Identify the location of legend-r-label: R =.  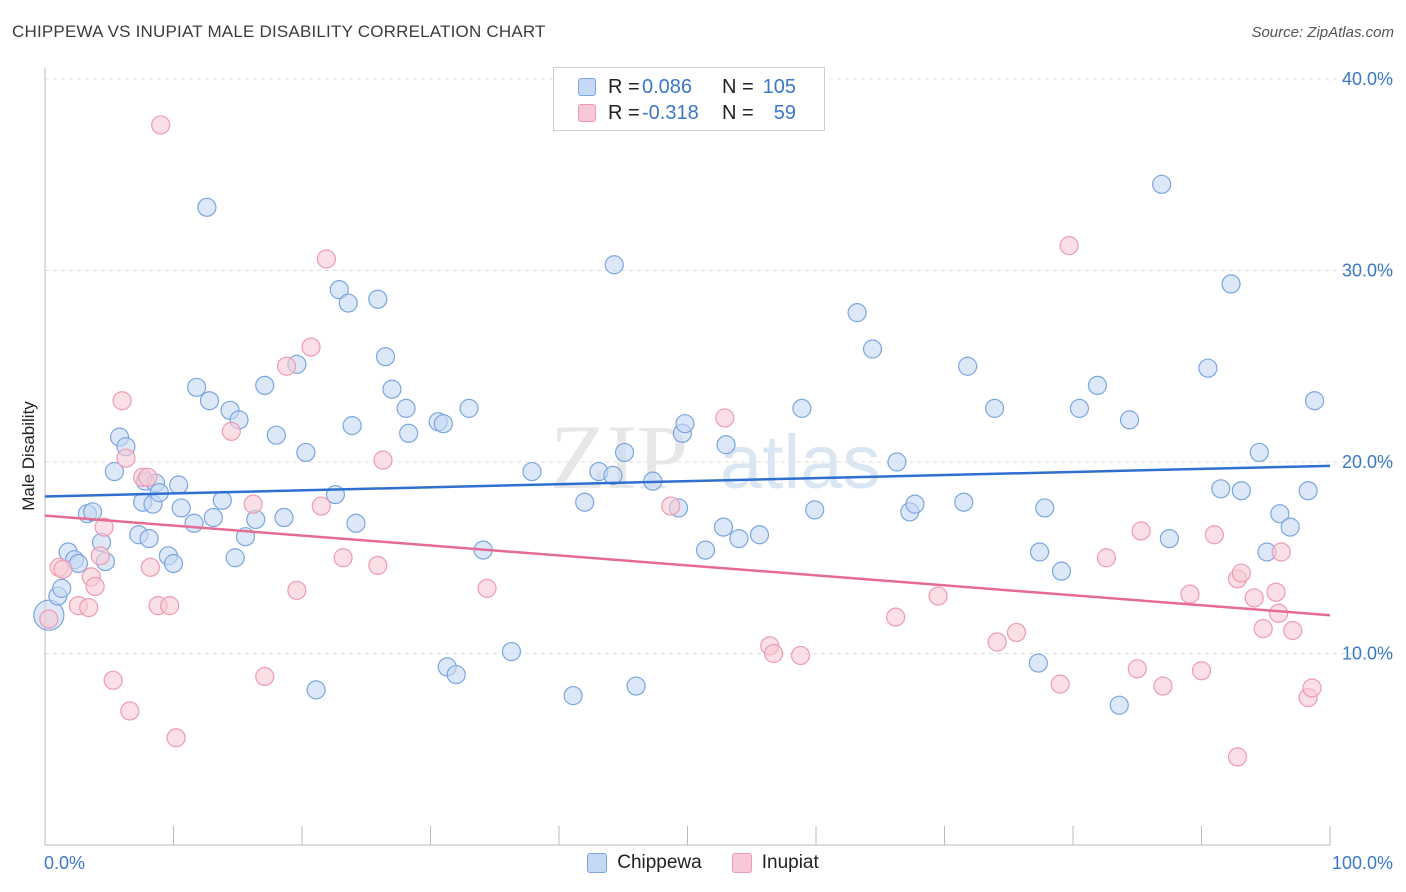
(624, 112).